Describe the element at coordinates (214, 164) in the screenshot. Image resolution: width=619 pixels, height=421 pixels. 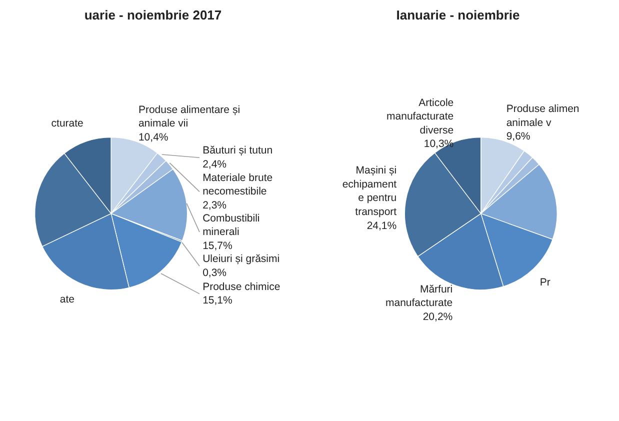
I see `data-label: 2,4%` at that location.